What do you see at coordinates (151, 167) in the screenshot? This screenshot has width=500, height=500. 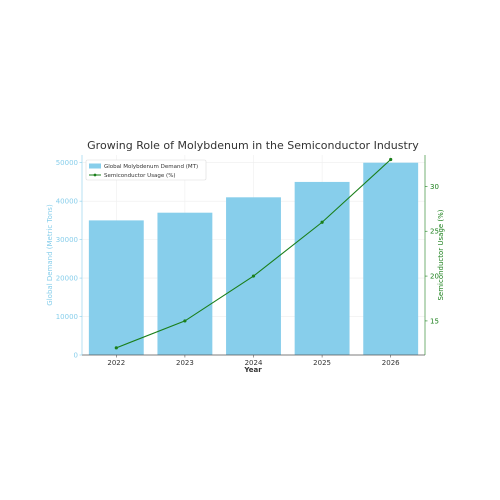 I see `legend-label-bar: Global Molybdenum Demand (MT)` at bounding box center [151, 167].